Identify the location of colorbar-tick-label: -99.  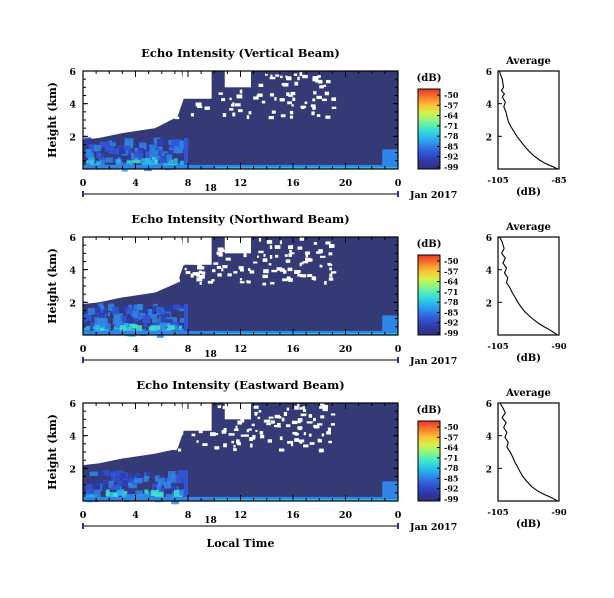
(451, 499).